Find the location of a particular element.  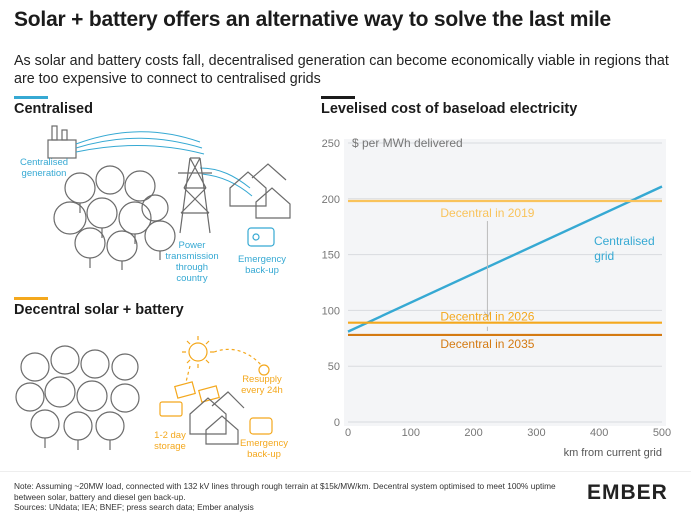

x-tick-label: 400 is located at coordinates (599, 433).